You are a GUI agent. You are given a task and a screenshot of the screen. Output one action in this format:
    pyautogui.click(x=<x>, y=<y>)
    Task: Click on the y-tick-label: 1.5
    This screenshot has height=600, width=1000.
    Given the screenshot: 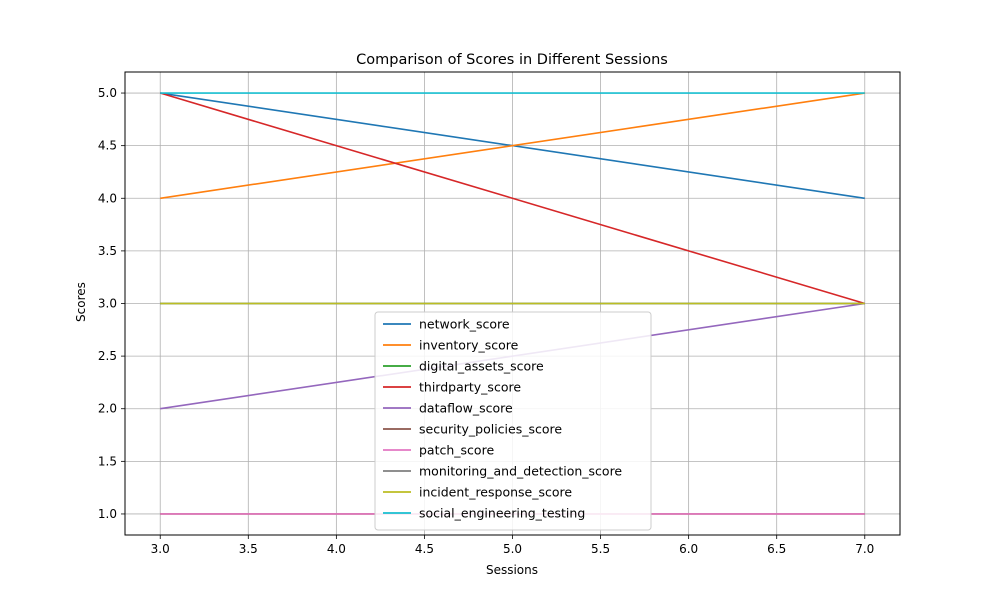 What is the action you would take?
    pyautogui.click(x=107, y=461)
    